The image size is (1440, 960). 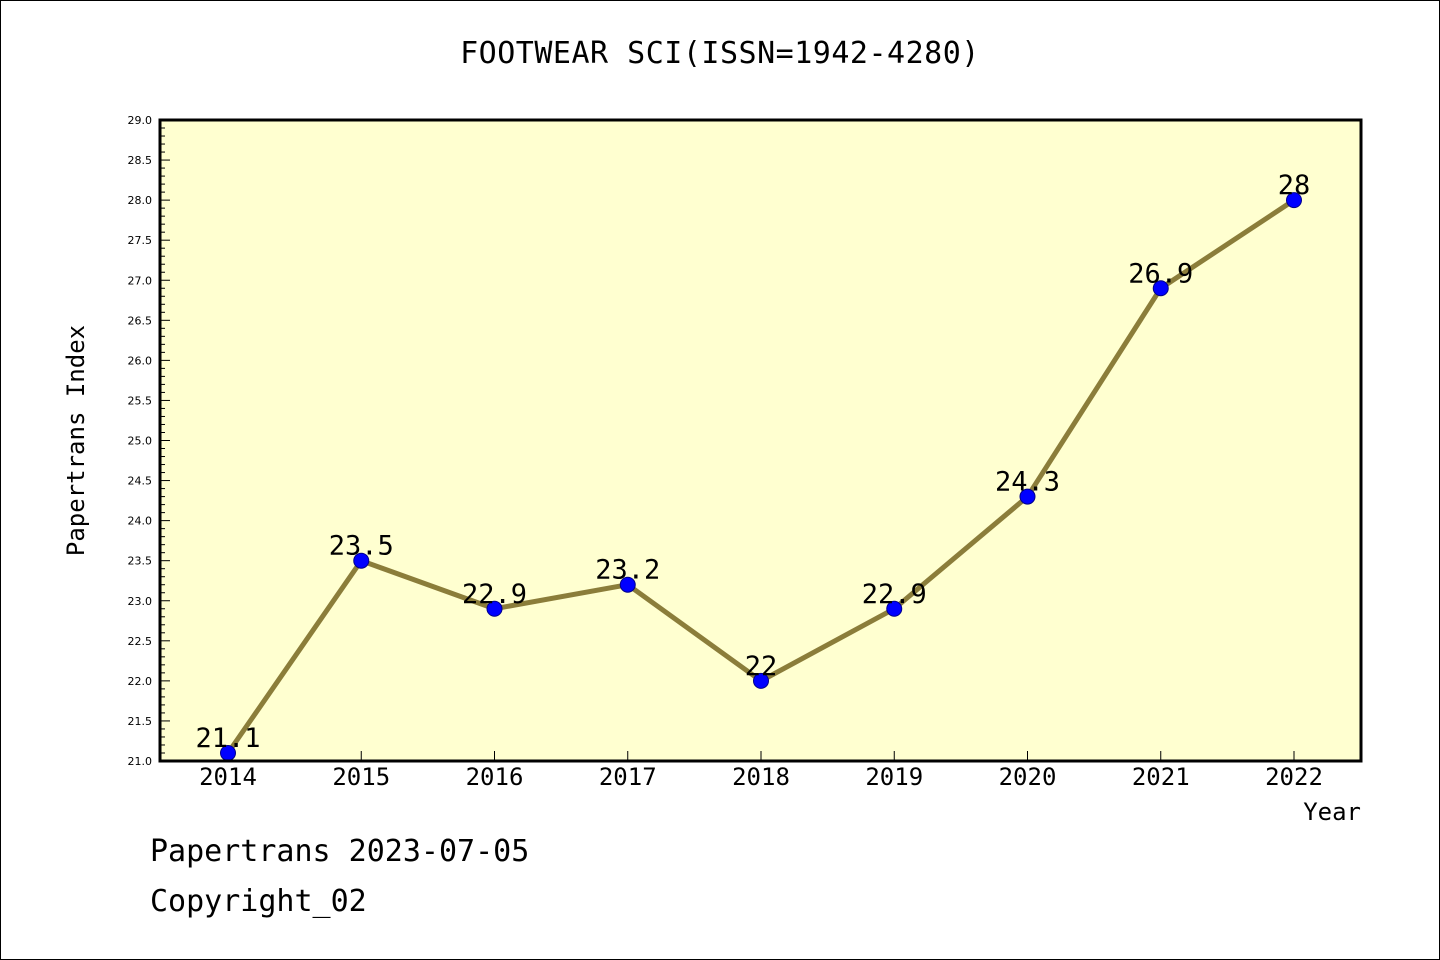 What do you see at coordinates (140, 521) in the screenshot?
I see `y-tick-label: 24.0` at bounding box center [140, 521].